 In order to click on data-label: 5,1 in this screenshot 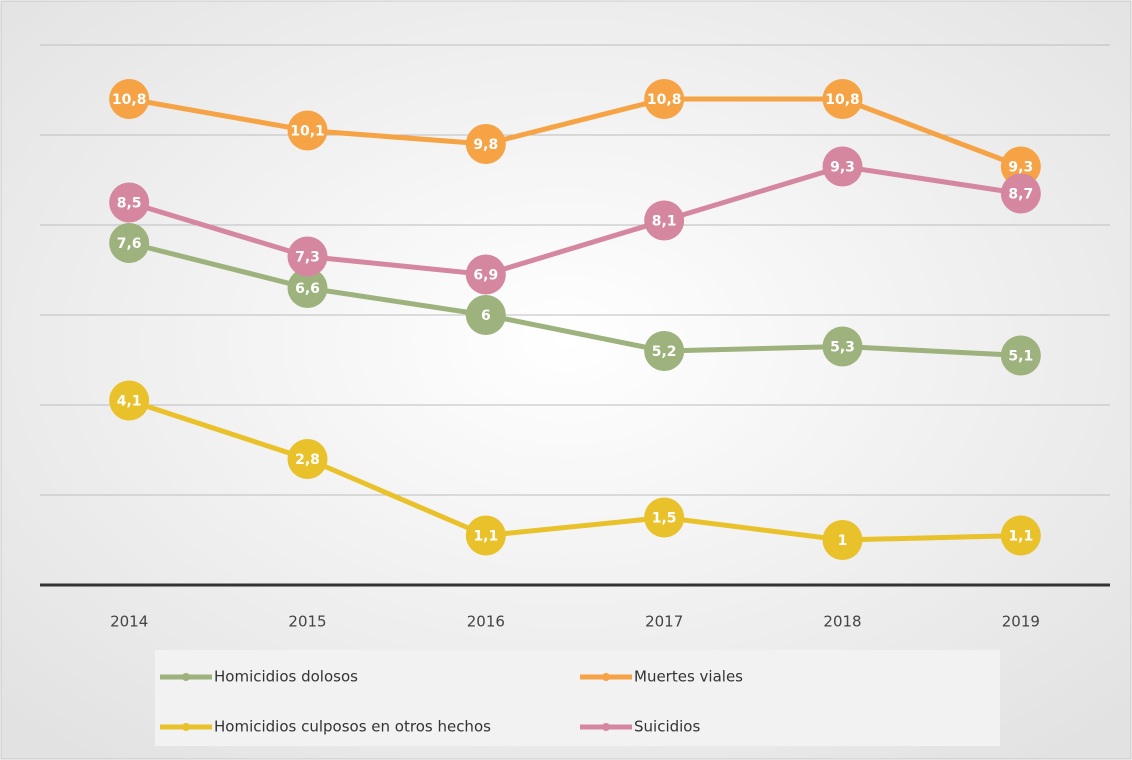, I will do `click(1020, 357)`.